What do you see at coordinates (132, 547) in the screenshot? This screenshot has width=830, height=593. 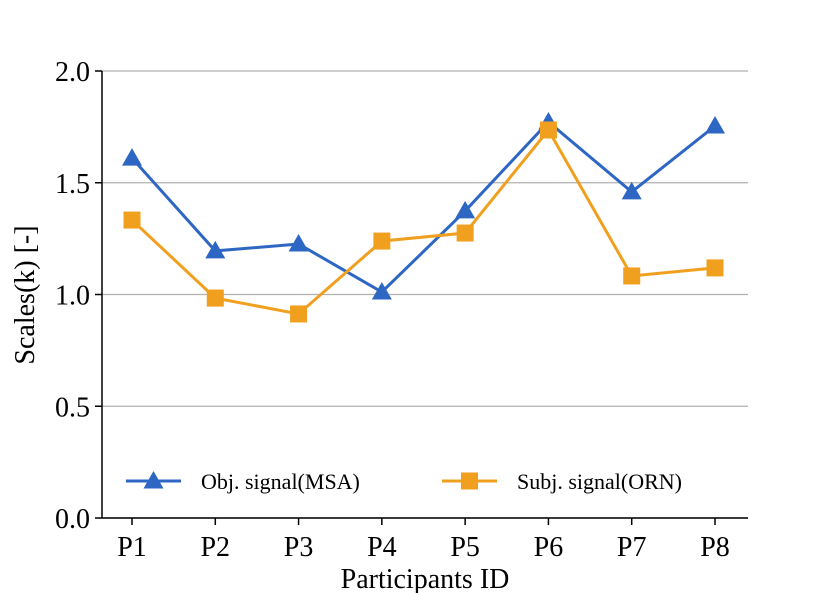 I see `x-tick-label: P1` at bounding box center [132, 547].